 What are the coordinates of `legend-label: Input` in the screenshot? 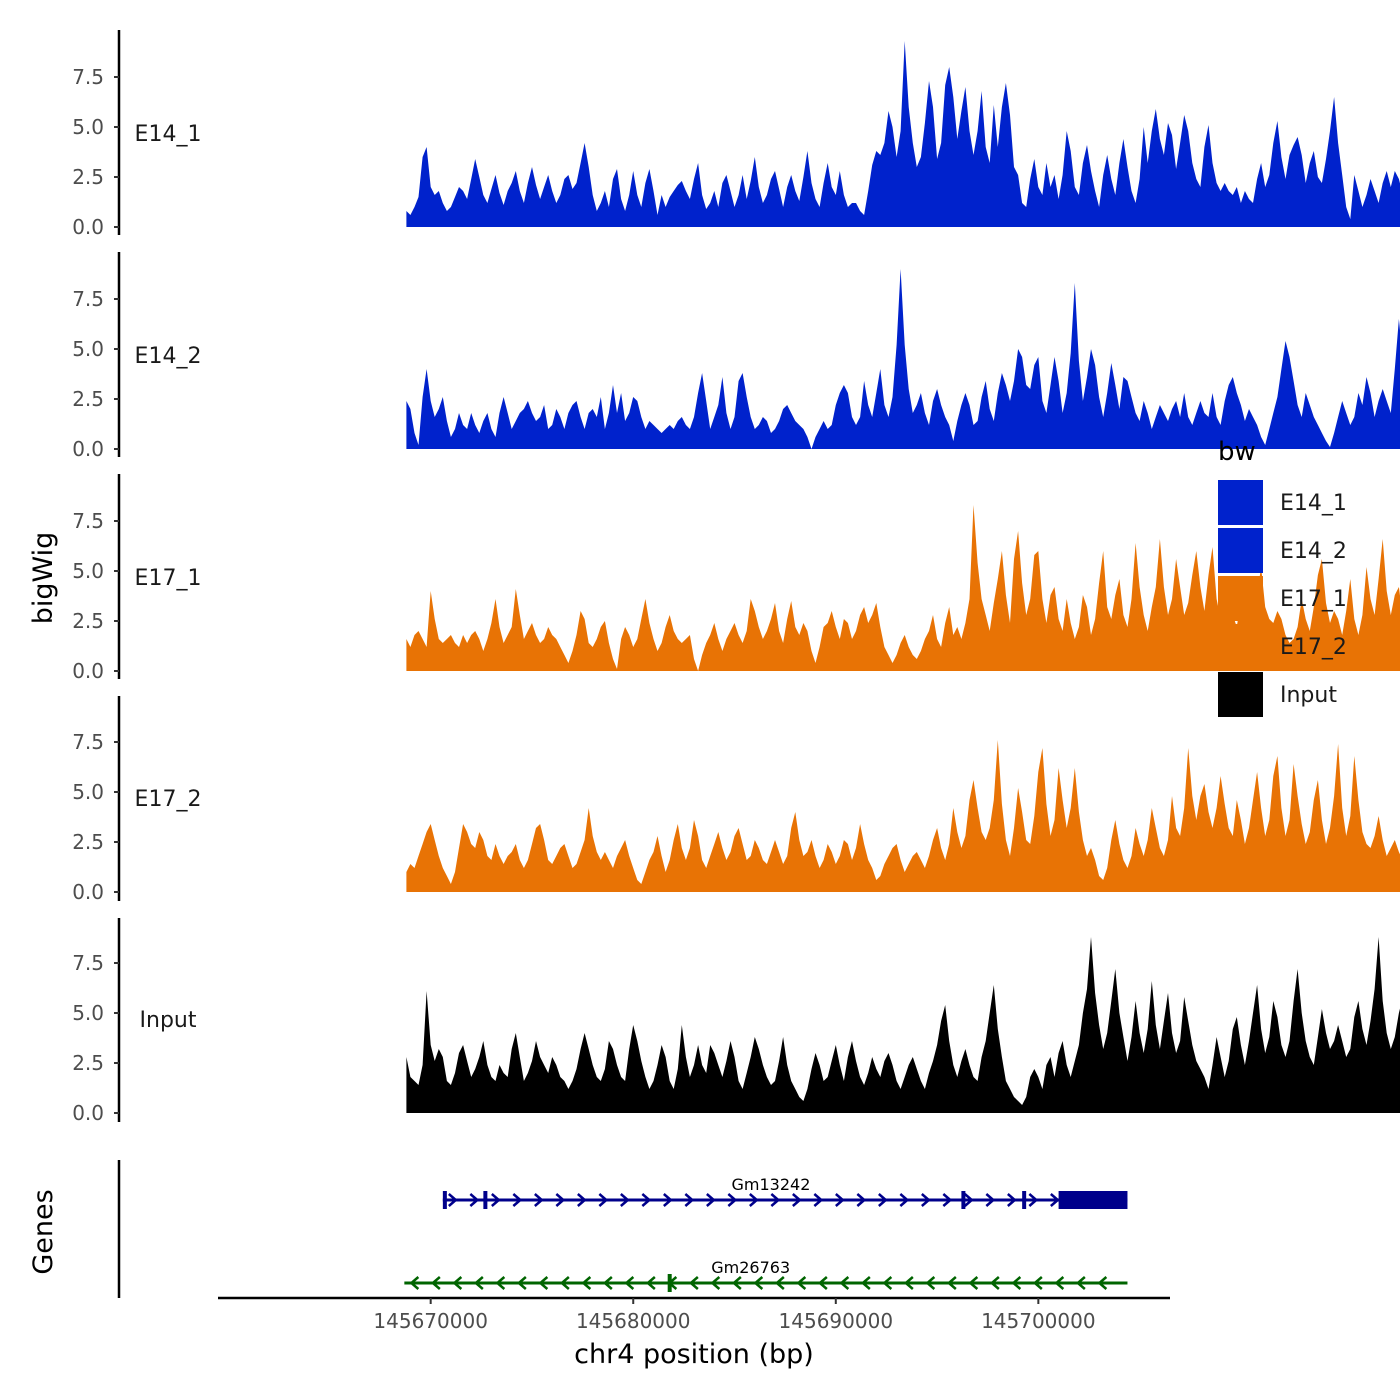 It's located at (1308, 695).